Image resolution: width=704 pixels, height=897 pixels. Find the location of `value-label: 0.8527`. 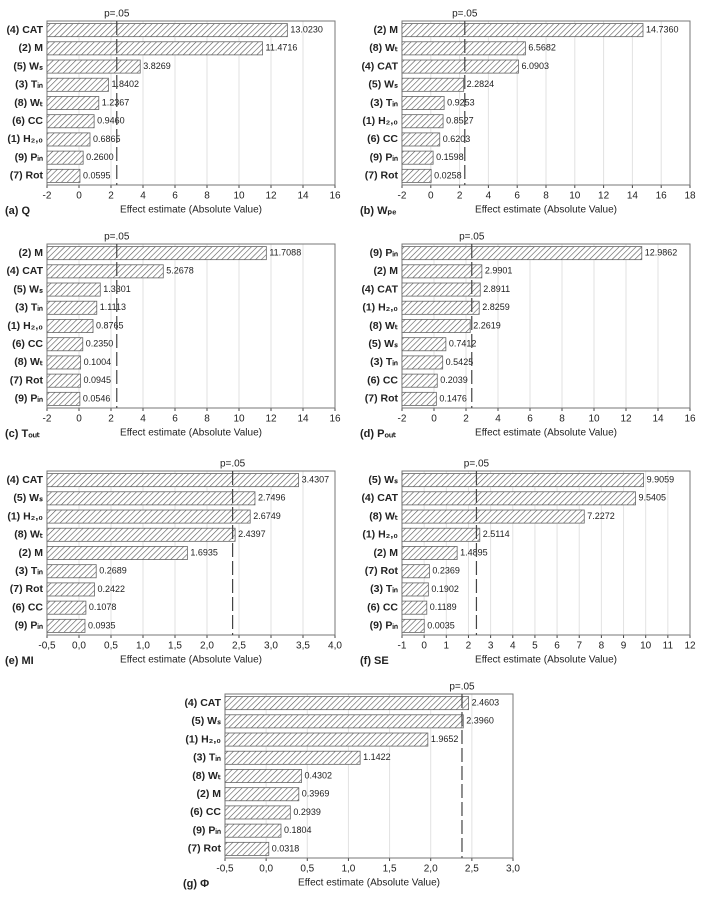

value-label: 0.8527 is located at coordinates (460, 121).